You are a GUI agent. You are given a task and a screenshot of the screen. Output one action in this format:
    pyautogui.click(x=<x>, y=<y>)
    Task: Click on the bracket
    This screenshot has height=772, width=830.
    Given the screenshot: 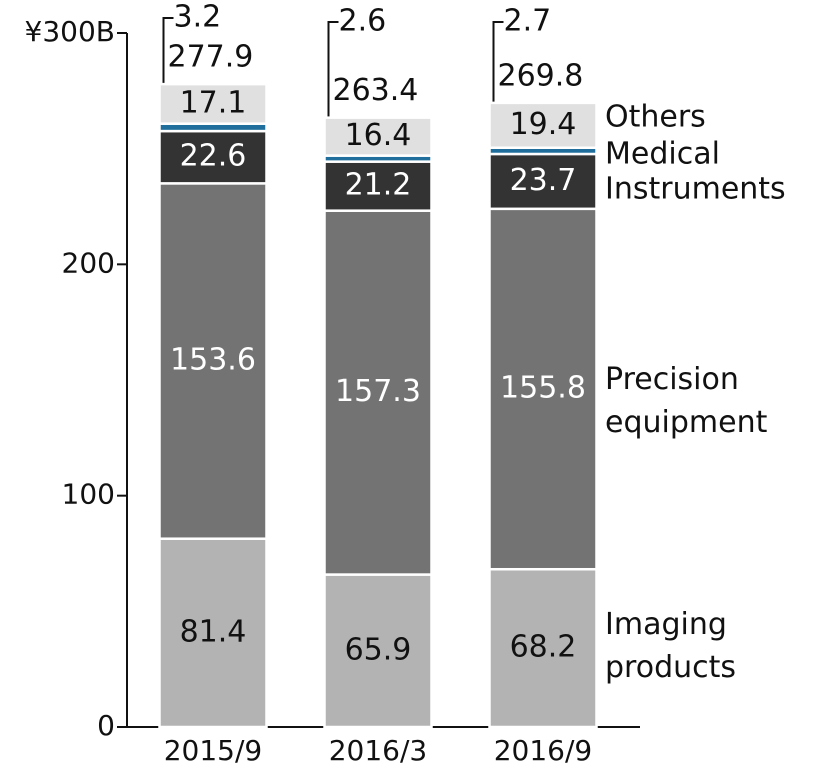 What is the action you would take?
    pyautogui.click(x=333, y=88)
    